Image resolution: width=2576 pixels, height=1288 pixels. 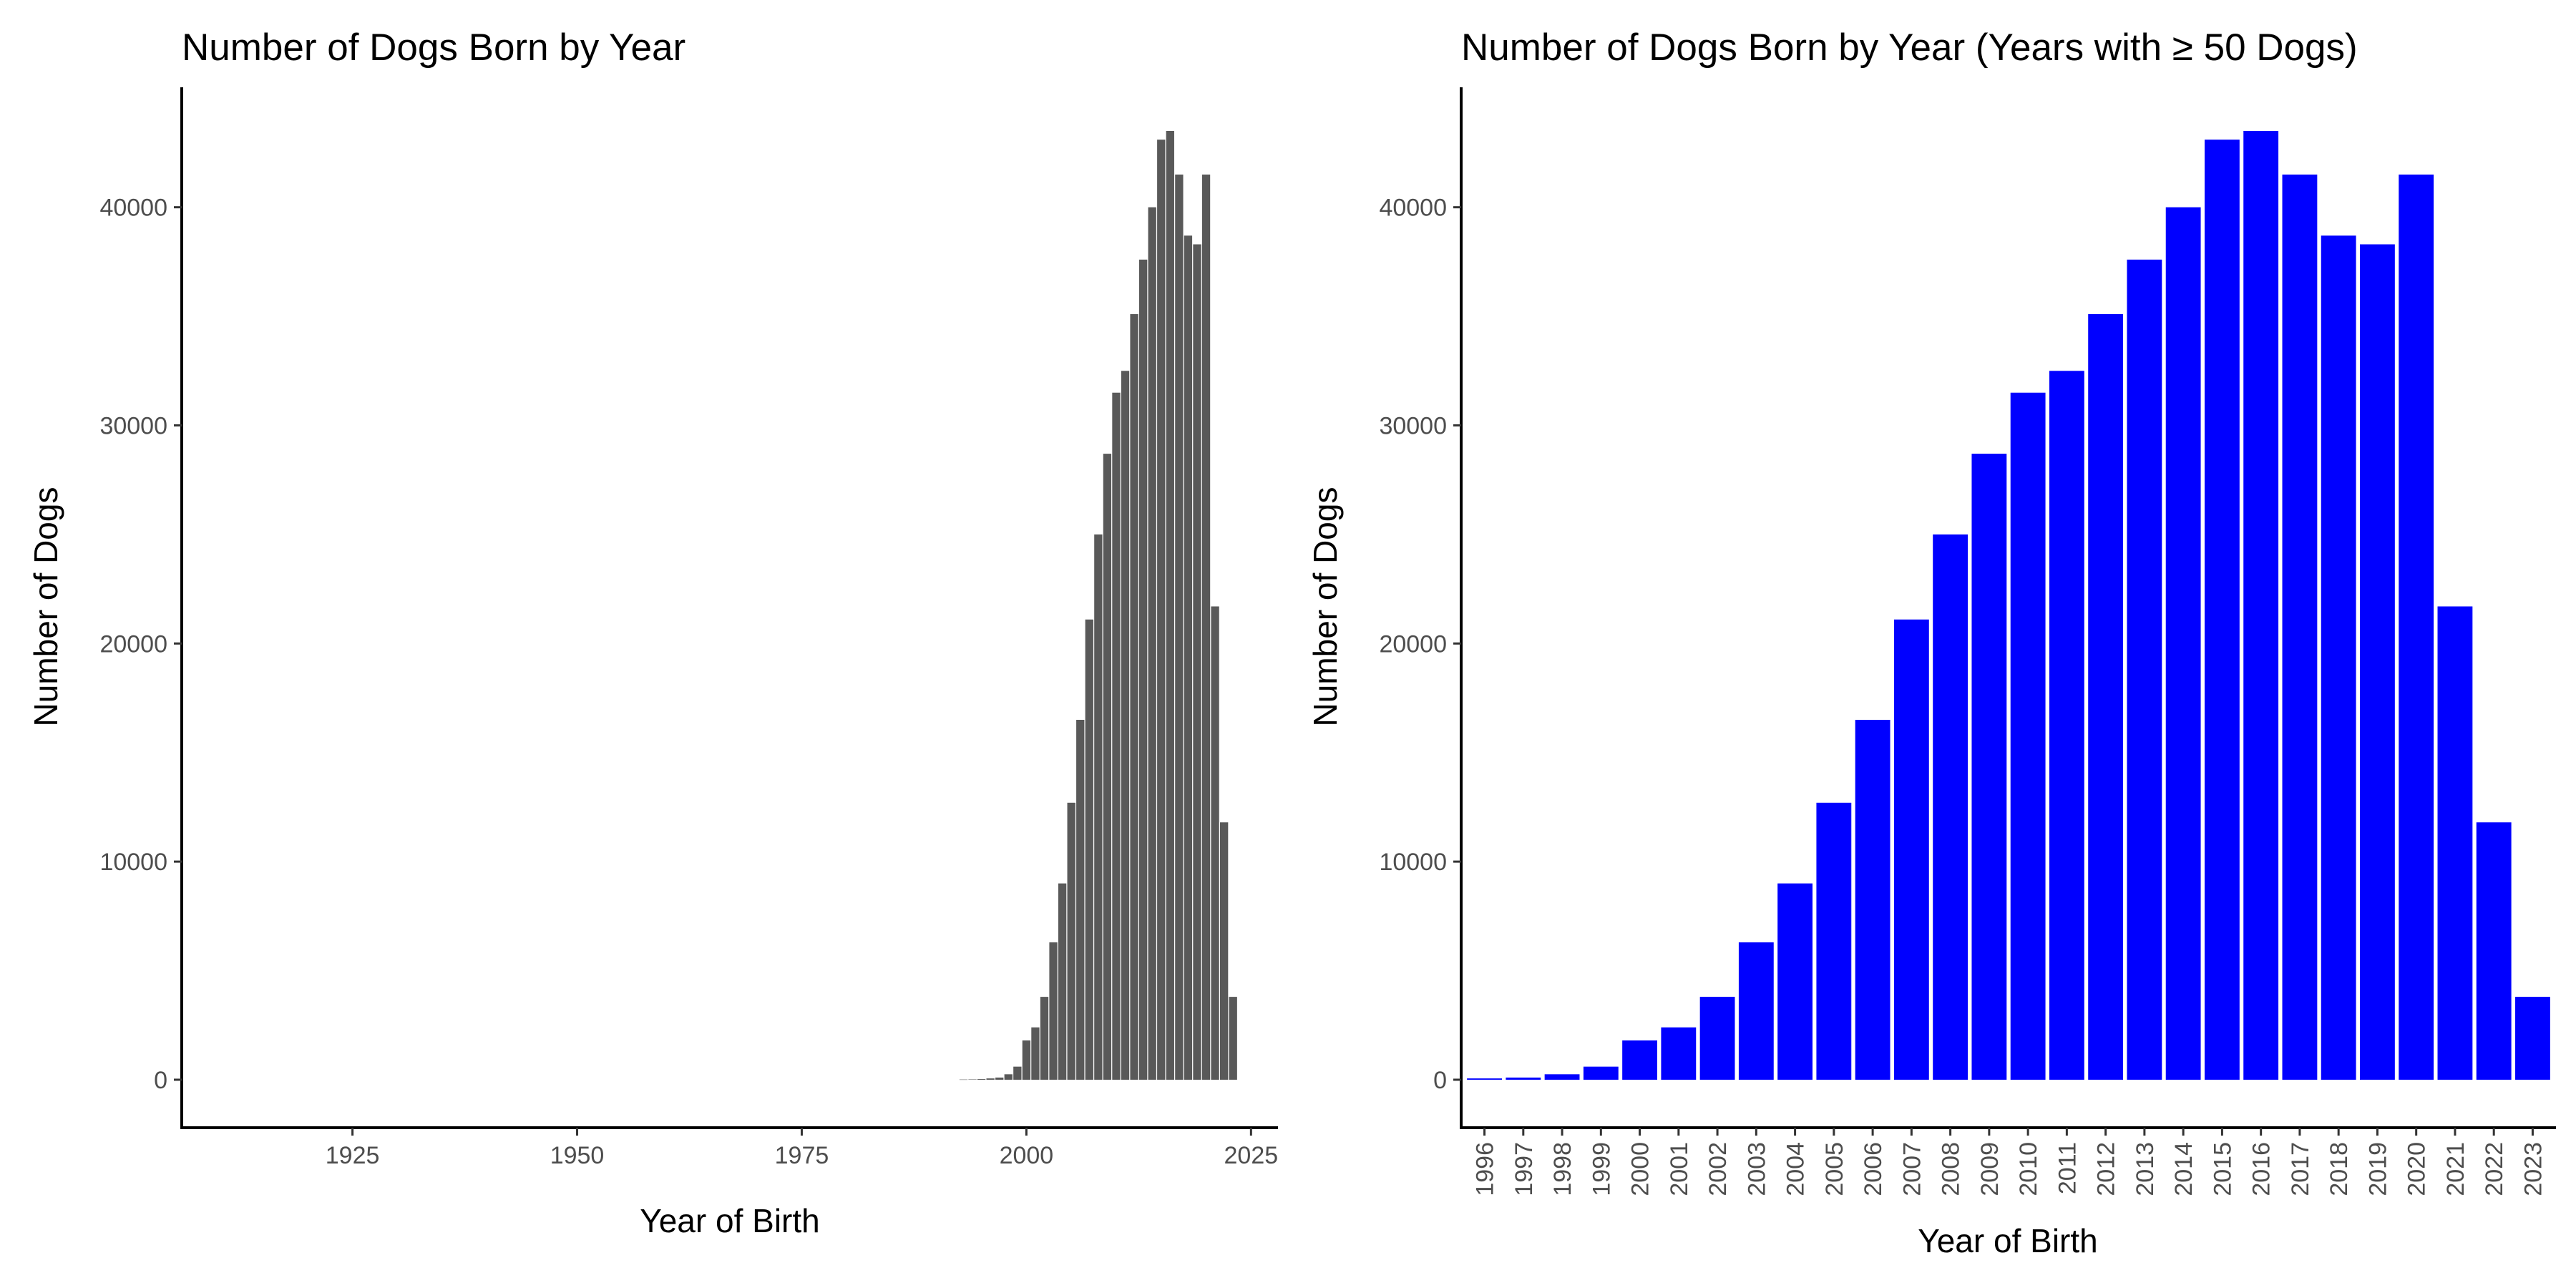 I want to click on right-y-ticks: 0 10000 20000 30000 40000, so click(x=1420, y=644).